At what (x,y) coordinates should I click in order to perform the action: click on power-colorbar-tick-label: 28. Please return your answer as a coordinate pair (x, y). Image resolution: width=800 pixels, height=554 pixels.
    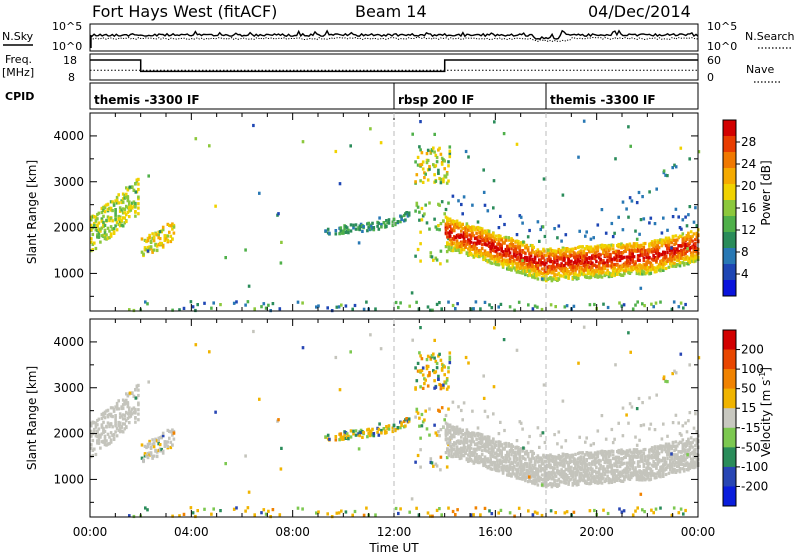
    Looking at the image, I should click on (748, 142).